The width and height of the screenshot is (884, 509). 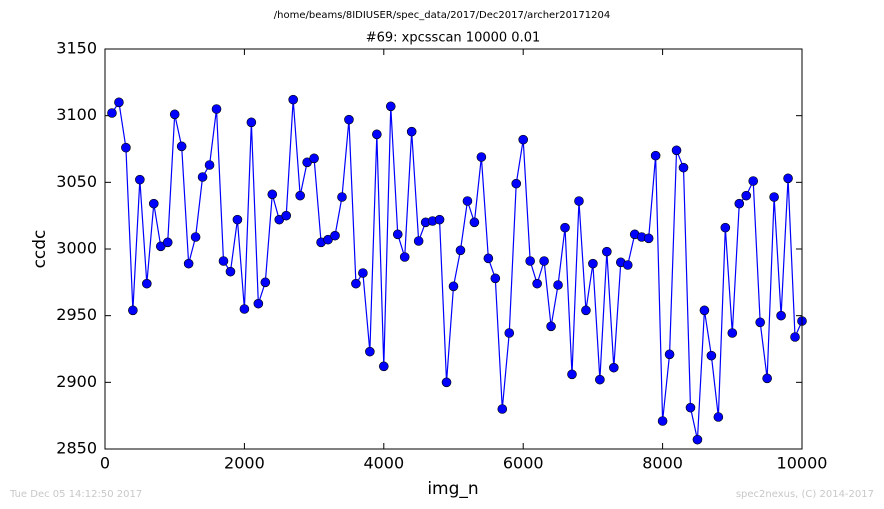 I want to click on y-tick-label: 3150, so click(x=76, y=48).